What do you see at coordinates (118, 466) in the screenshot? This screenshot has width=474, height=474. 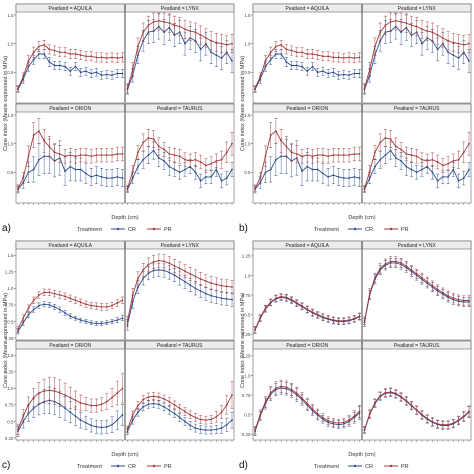 I see `legend-marker-cr` at bounding box center [118, 466].